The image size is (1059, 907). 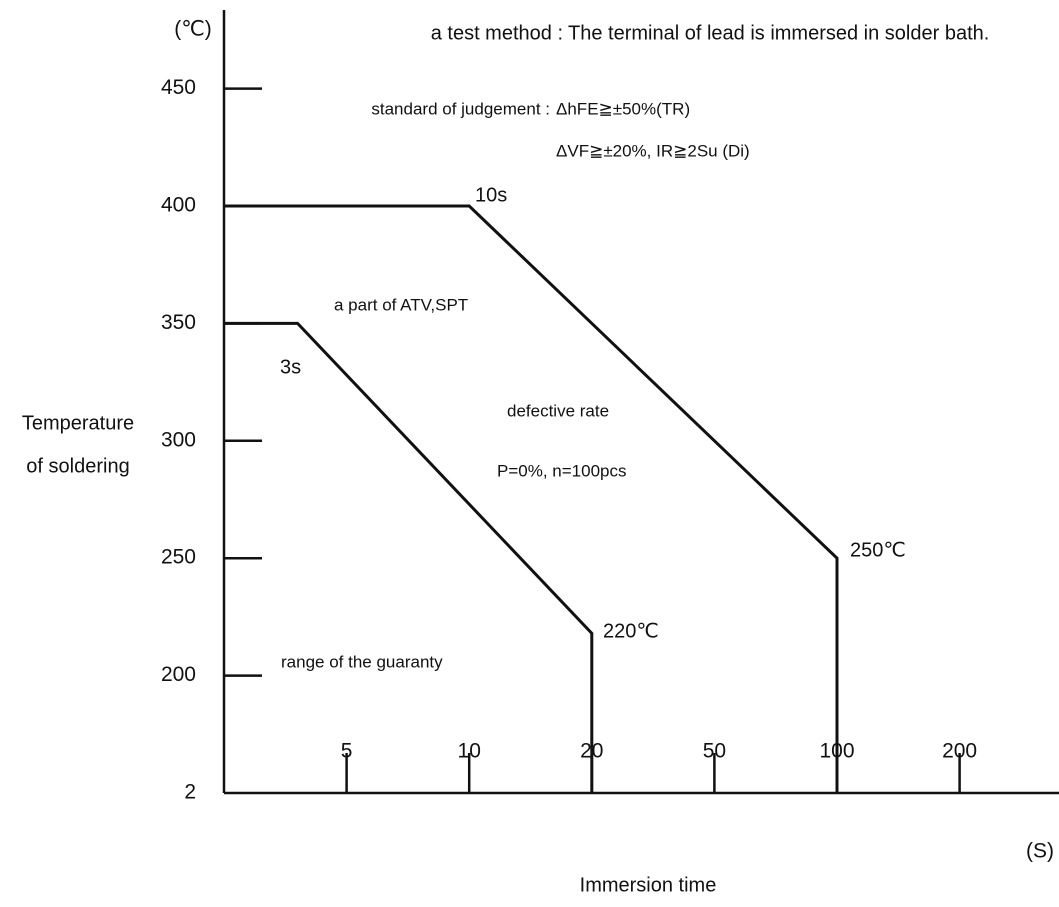 I want to click on x-tick-label: 200, so click(x=959, y=751).